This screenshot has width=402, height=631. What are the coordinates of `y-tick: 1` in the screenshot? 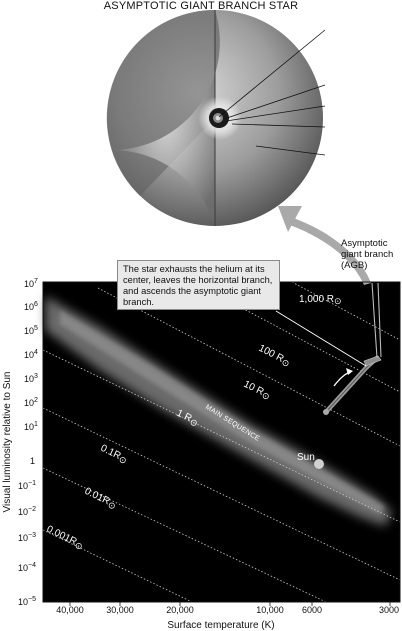 It's located at (32, 461).